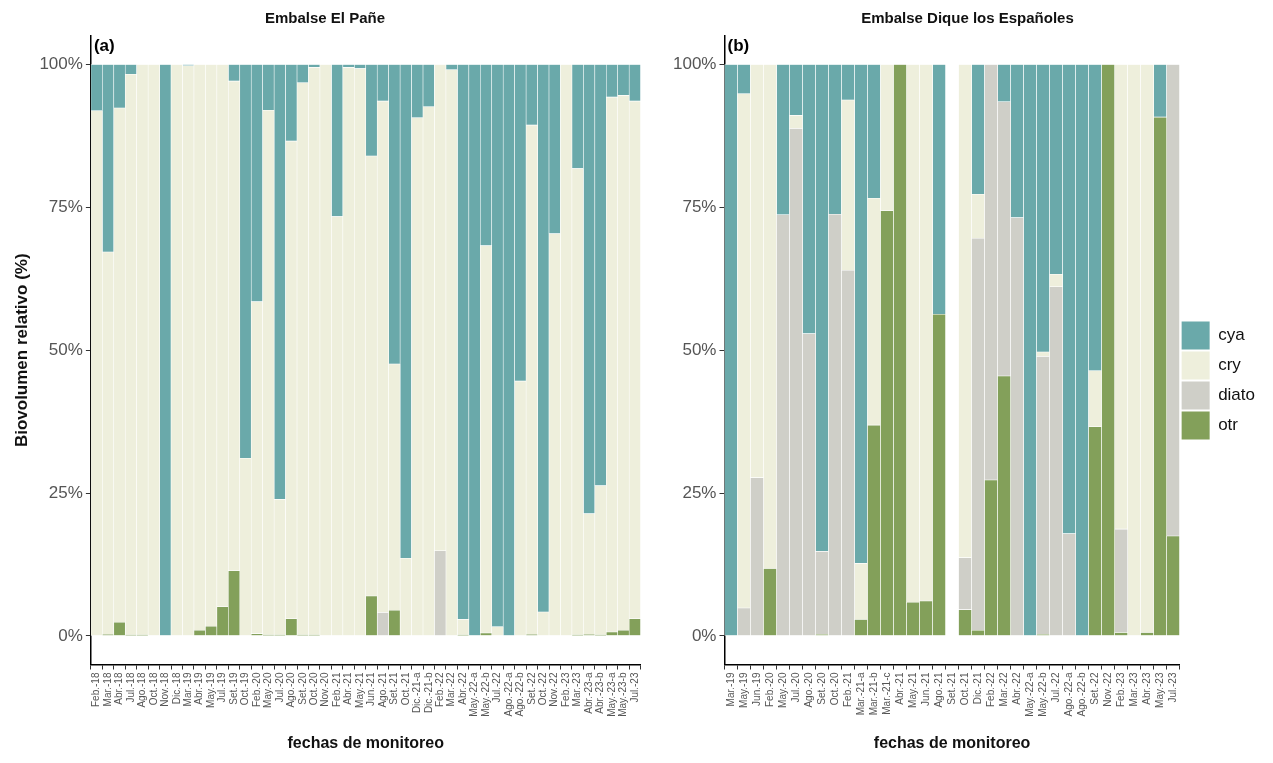 Image resolution: width=1273 pixels, height=763 pixels. Describe the element at coordinates (233, 688) in the screenshot. I see `x-tick-label: Set.-19` at that location.